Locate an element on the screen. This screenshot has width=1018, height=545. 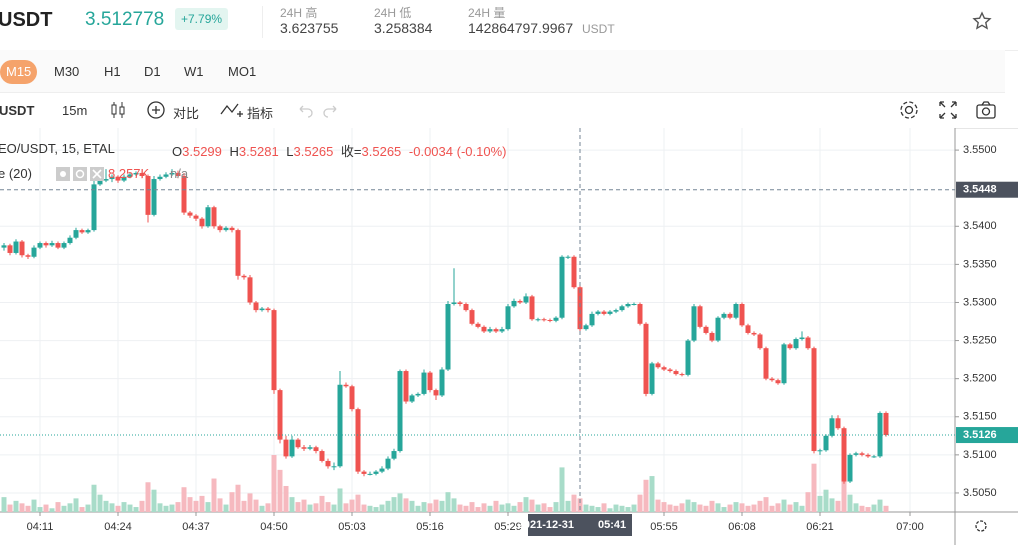
toolbar-right-icons is located at coordinates (948, 110).